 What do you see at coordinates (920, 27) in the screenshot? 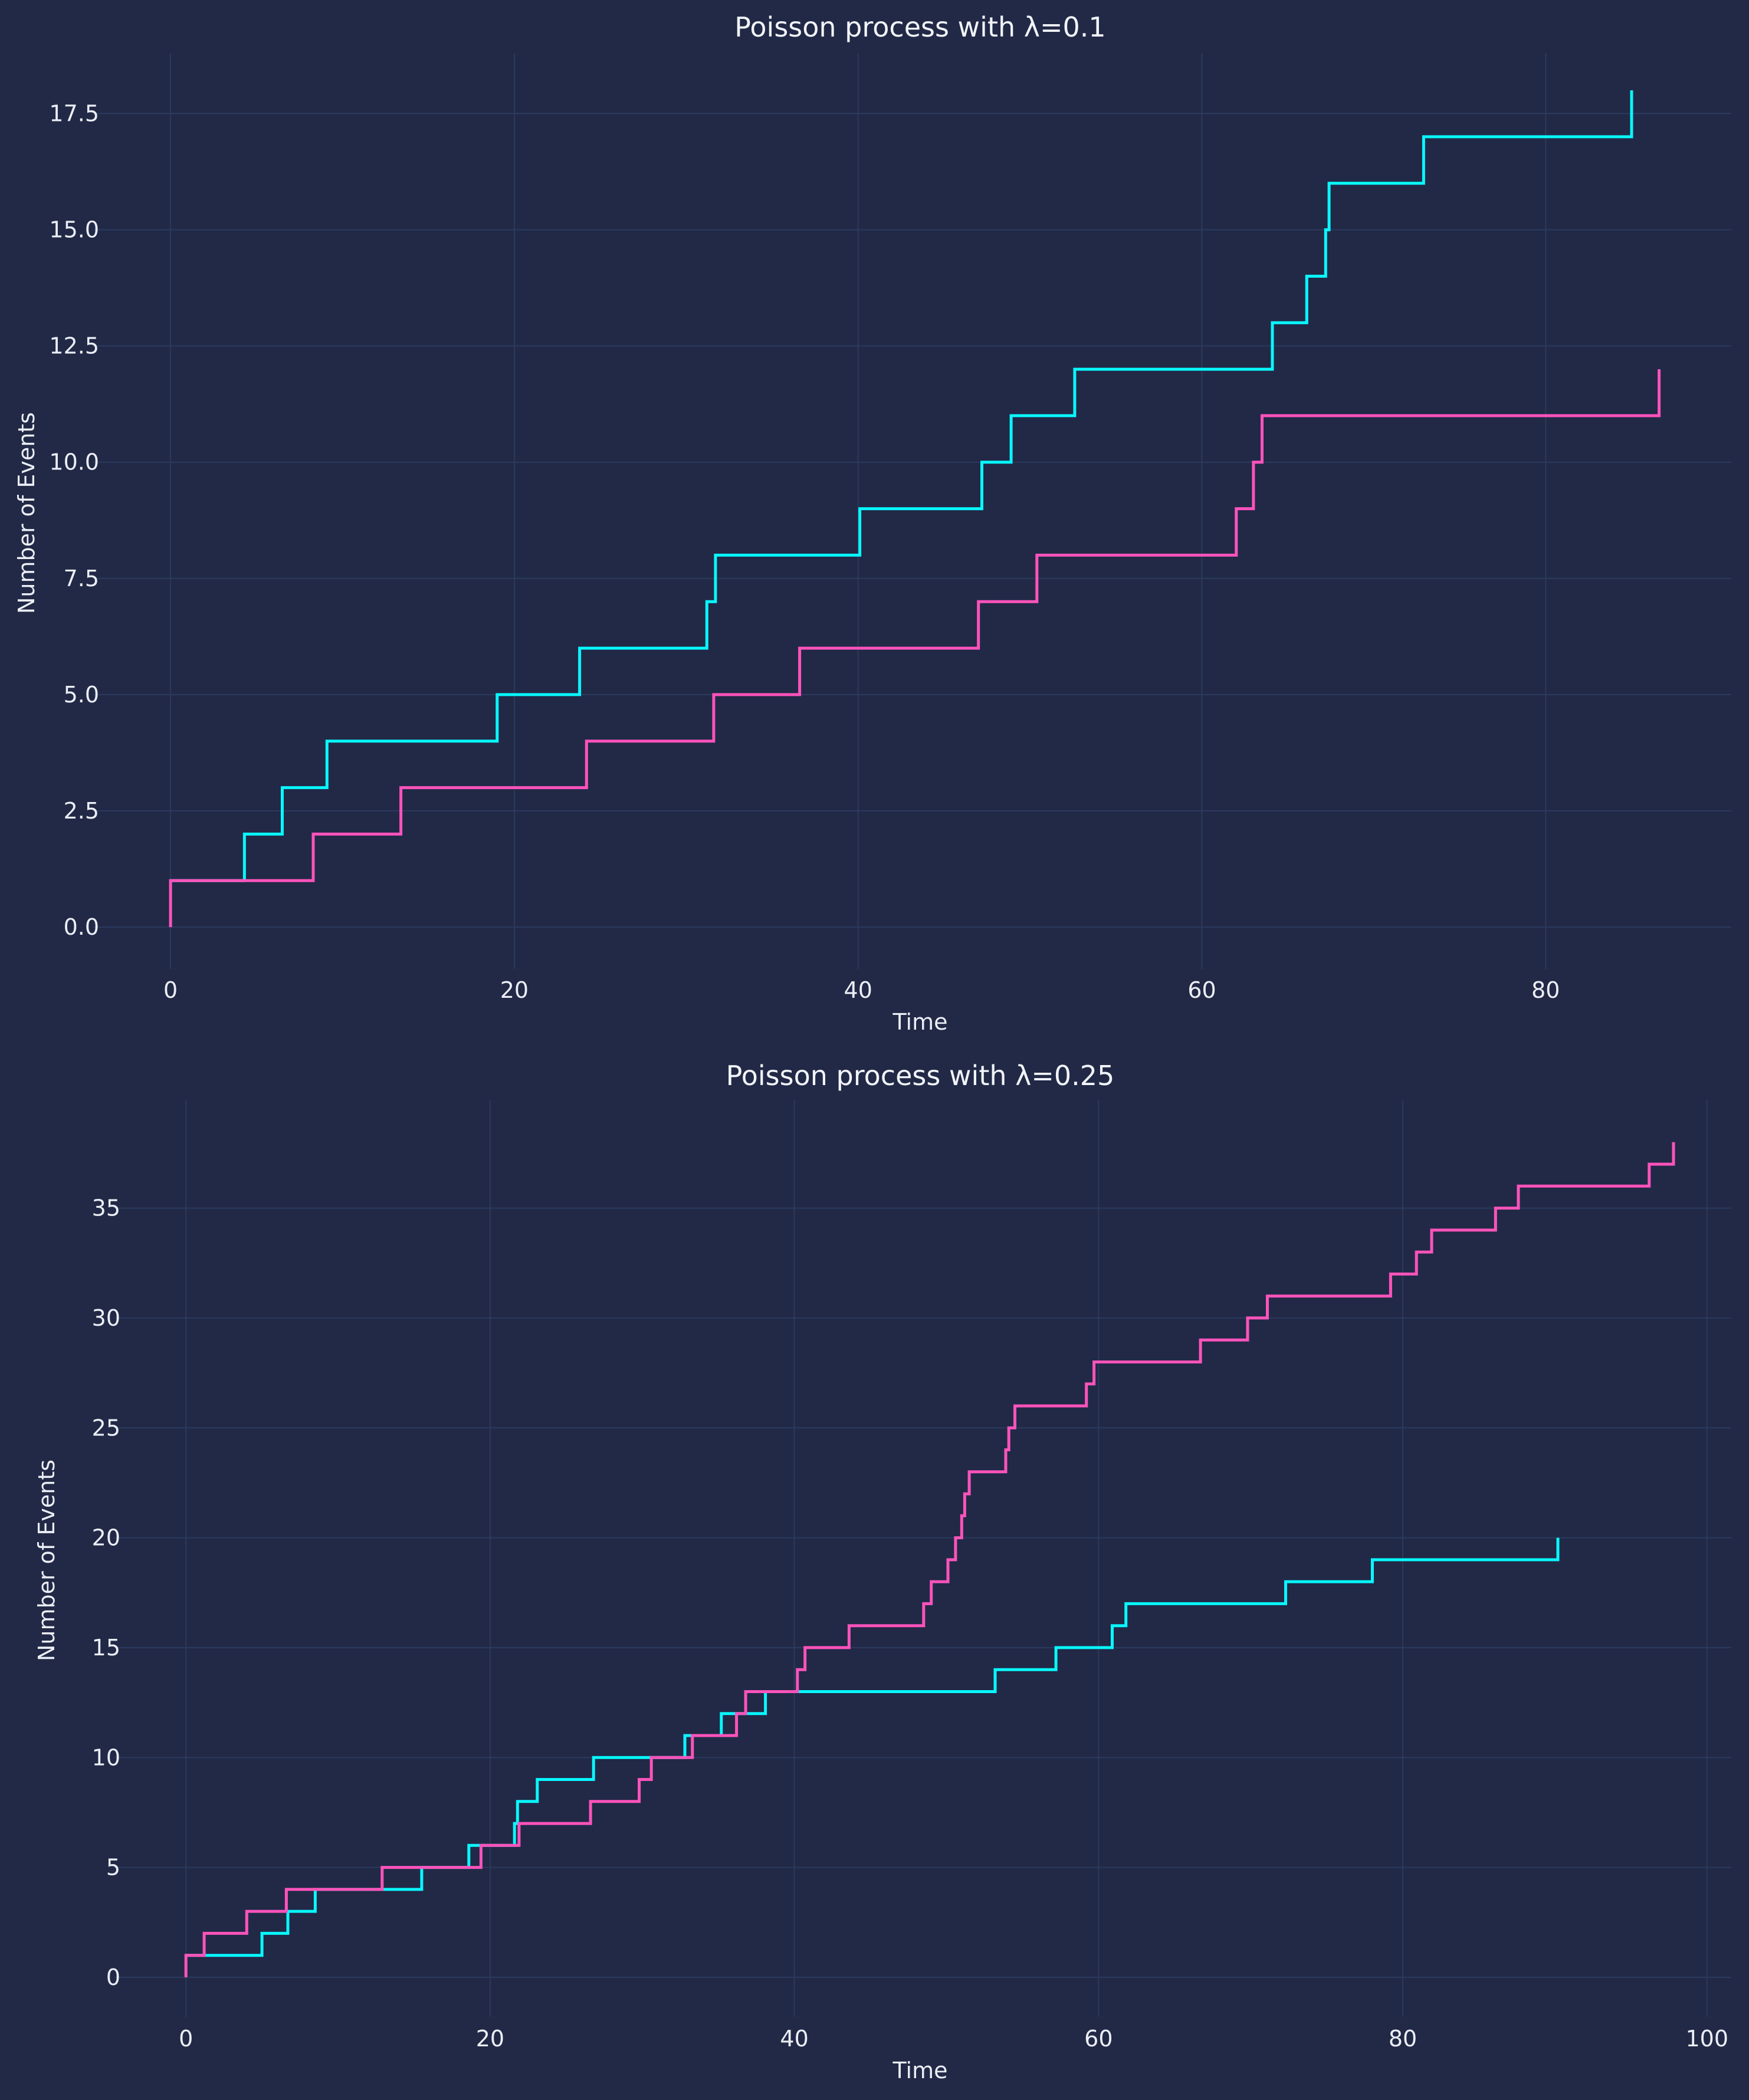
I see `chart-title: Poisson process with λ=0.1` at bounding box center [920, 27].